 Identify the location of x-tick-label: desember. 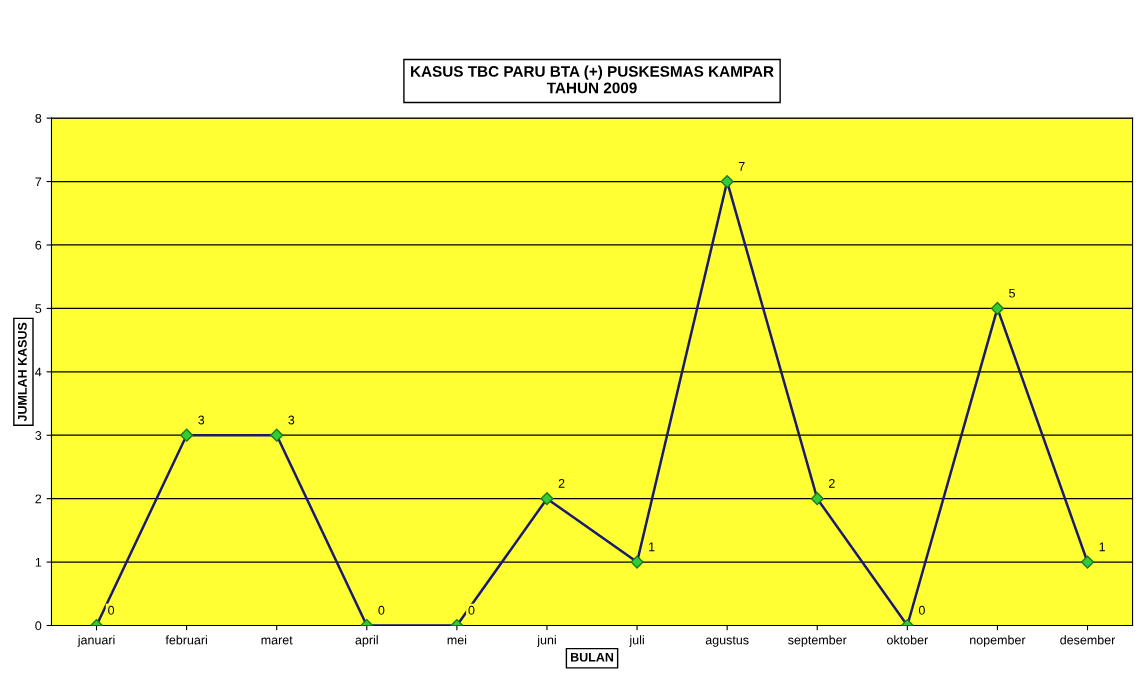
(1088, 640).